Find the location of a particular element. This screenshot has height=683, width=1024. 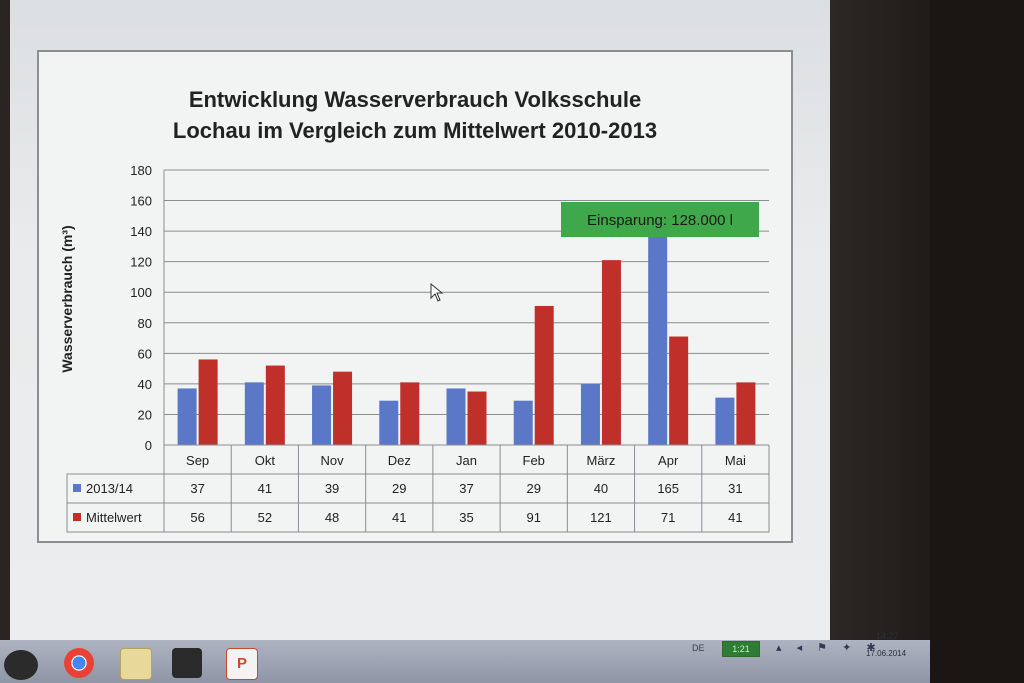

y-tick-label: 100 is located at coordinates (141, 292).